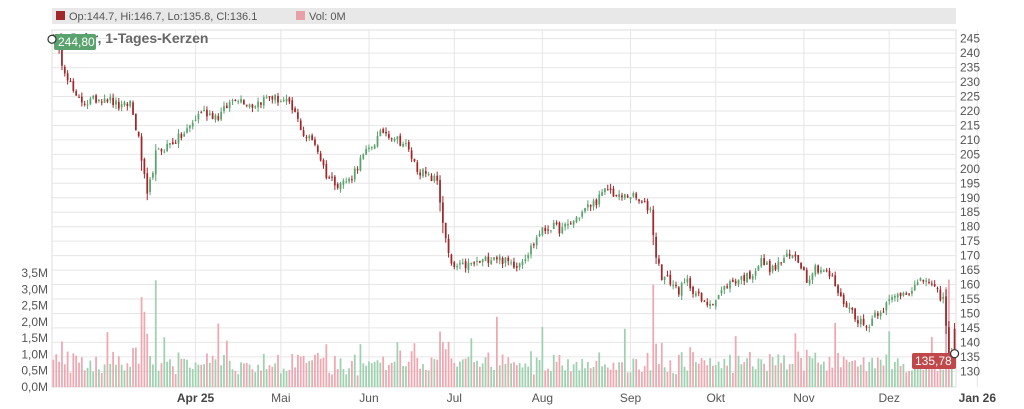  Describe the element at coordinates (970, 169) in the screenshot. I see `price-tick-label: 200` at that location.